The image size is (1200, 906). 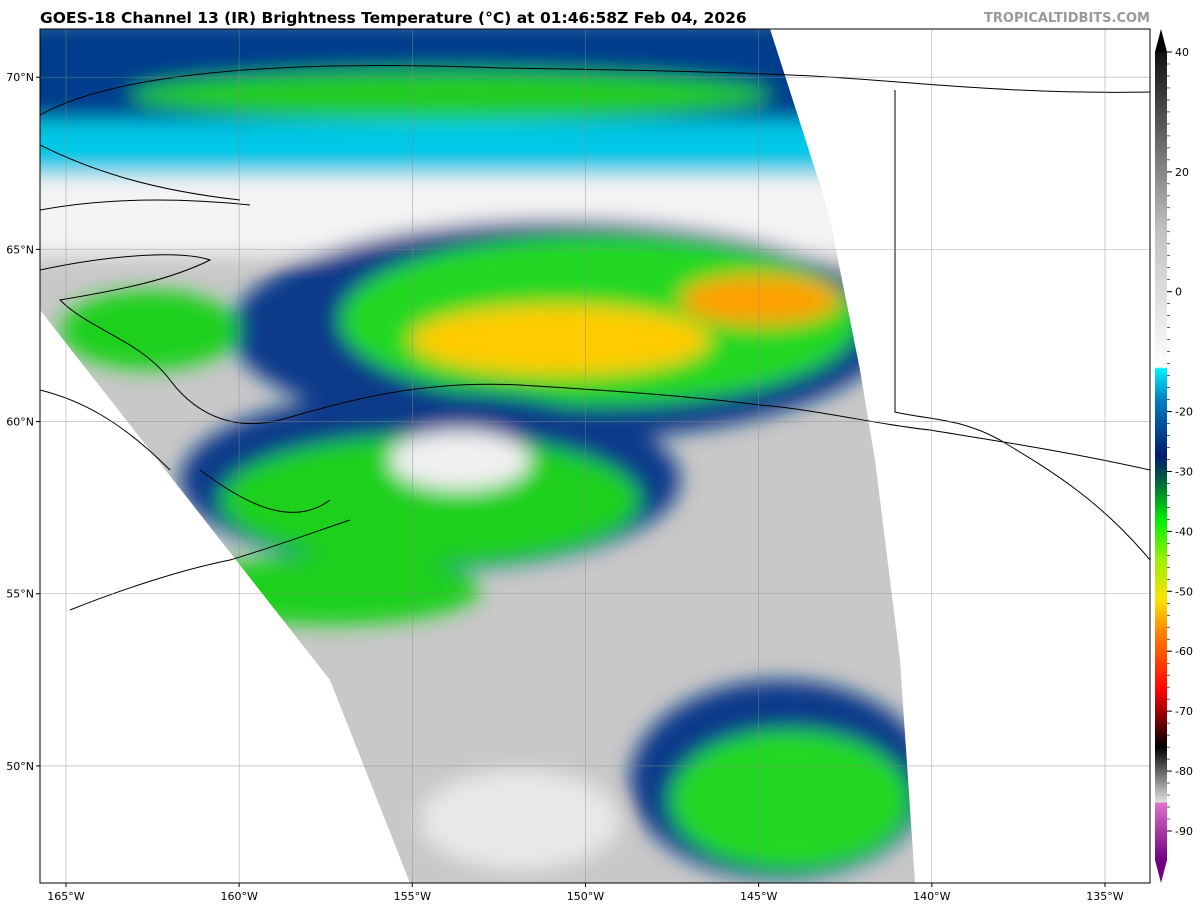 What do you see at coordinates (758, 896) in the screenshot?
I see `lon-label: 145°W` at bounding box center [758, 896].